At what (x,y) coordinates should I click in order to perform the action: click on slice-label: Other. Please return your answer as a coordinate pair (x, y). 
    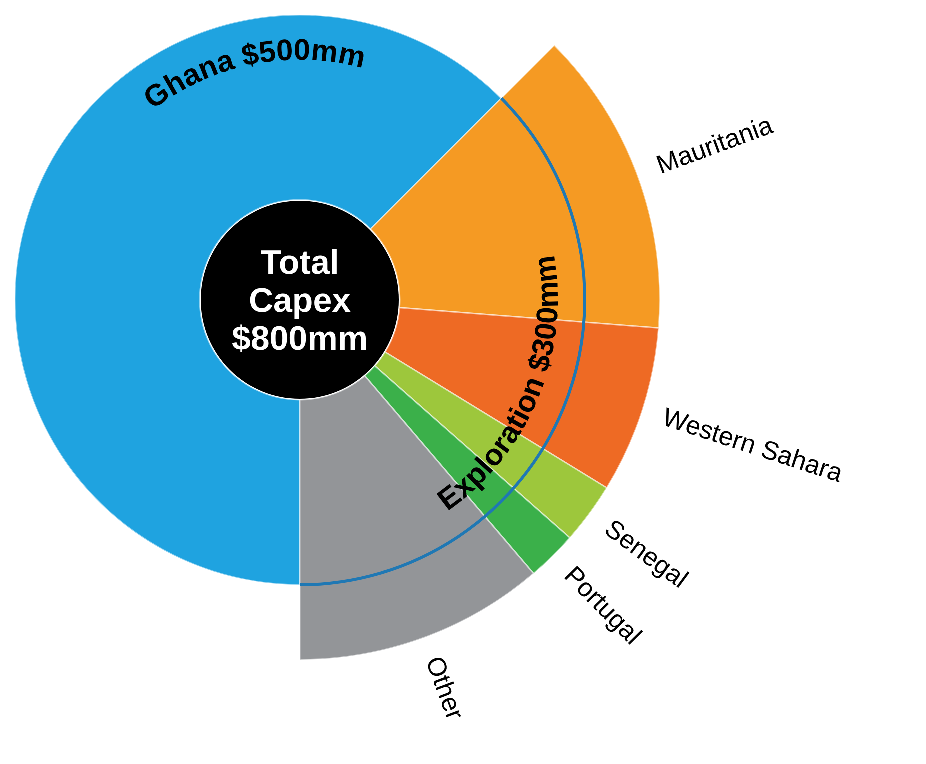
    Looking at the image, I should click on (445, 688).